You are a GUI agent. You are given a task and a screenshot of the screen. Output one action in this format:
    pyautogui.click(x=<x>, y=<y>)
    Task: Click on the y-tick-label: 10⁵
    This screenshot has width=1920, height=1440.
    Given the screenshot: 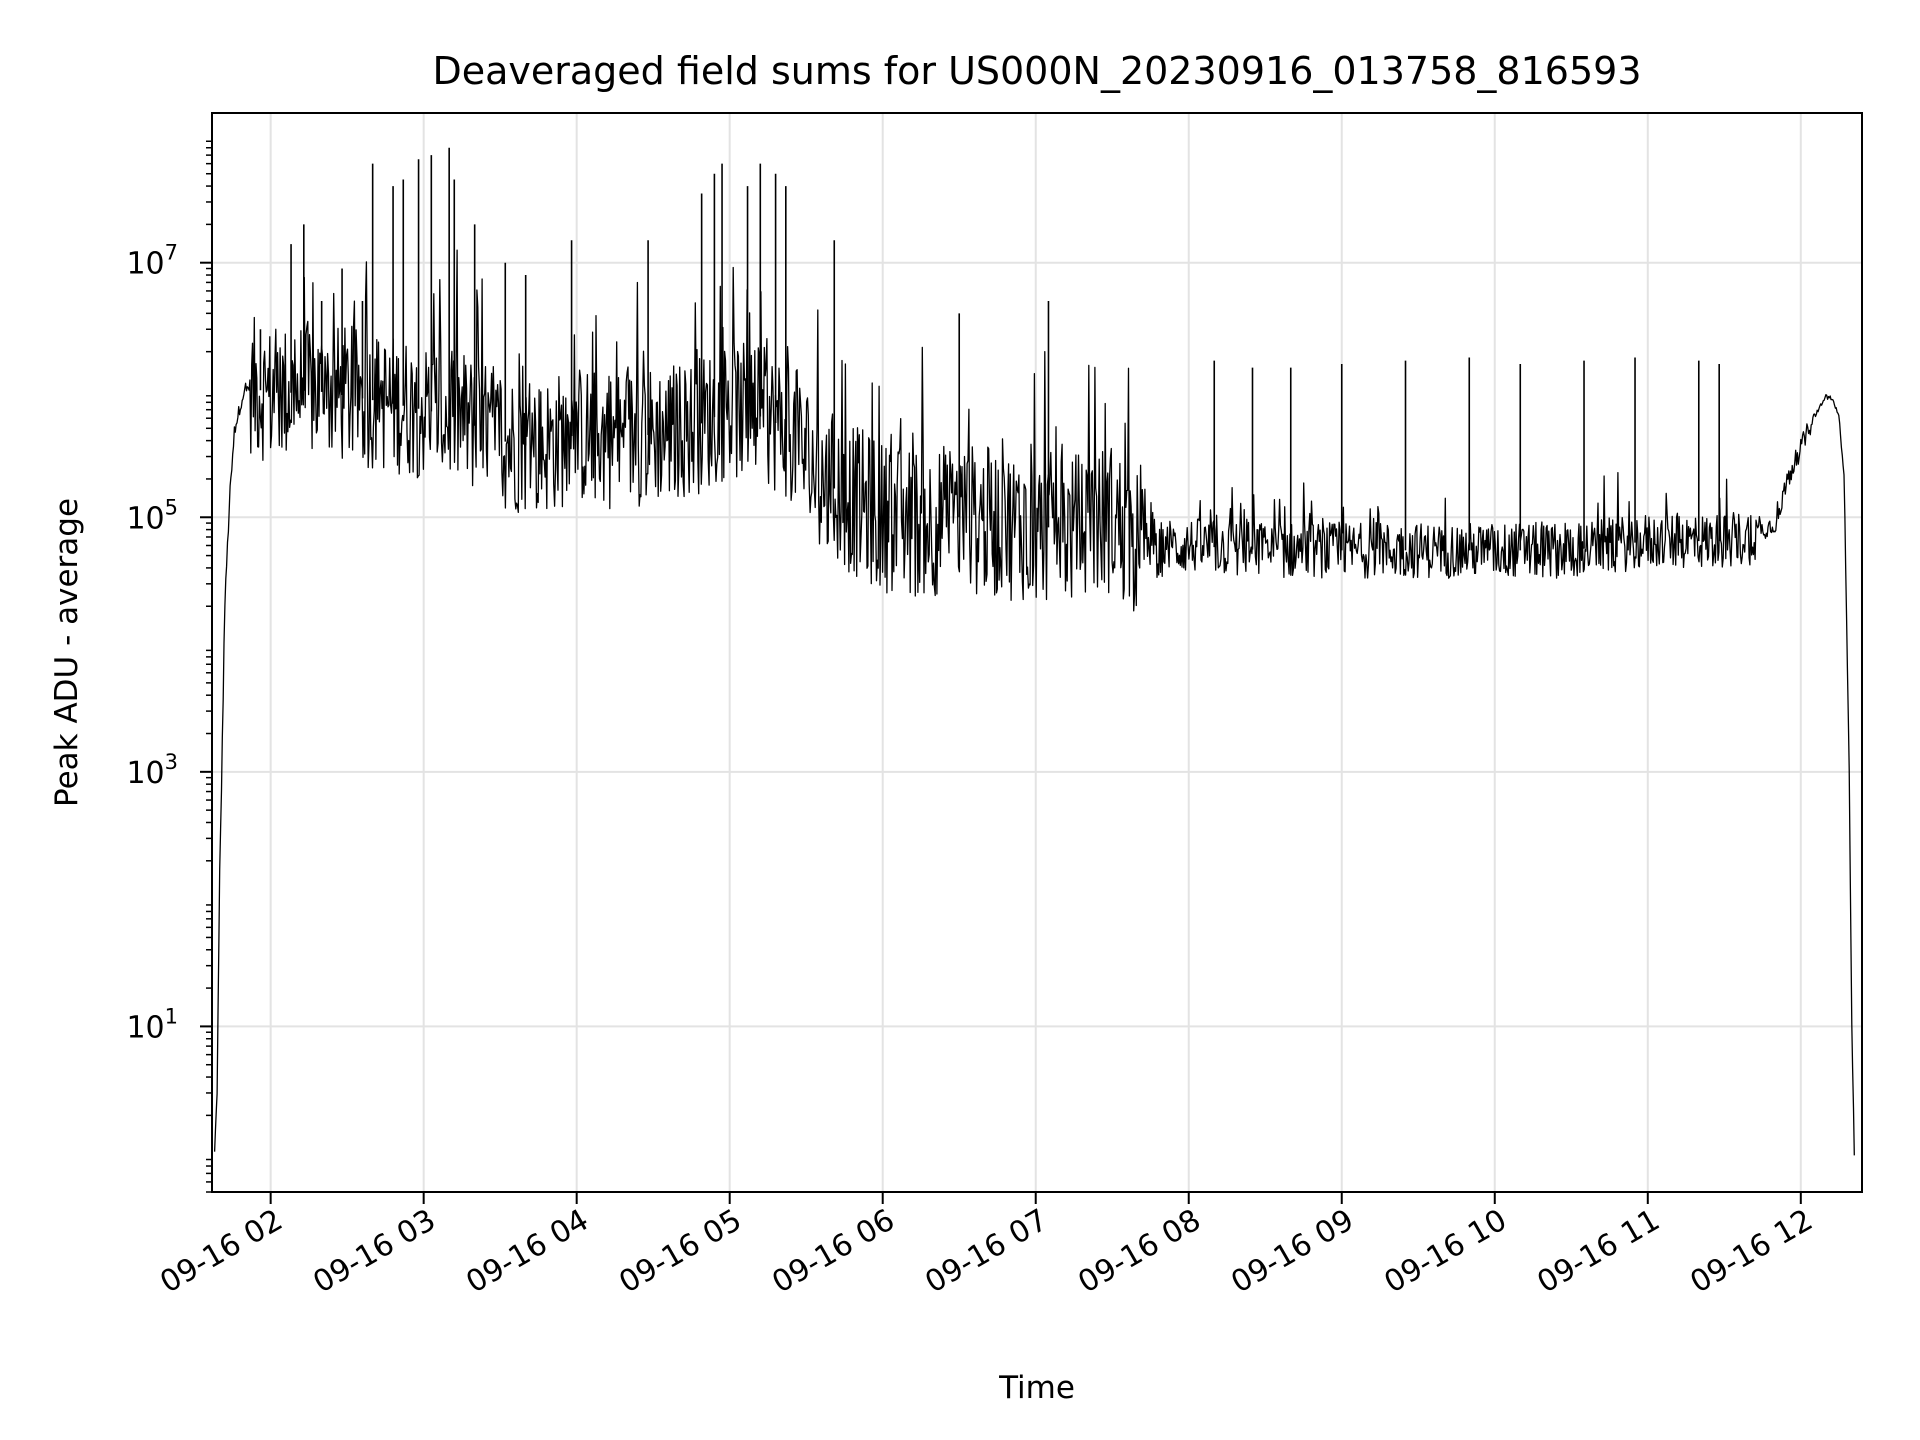 What is the action you would take?
    pyautogui.click(x=152, y=515)
    